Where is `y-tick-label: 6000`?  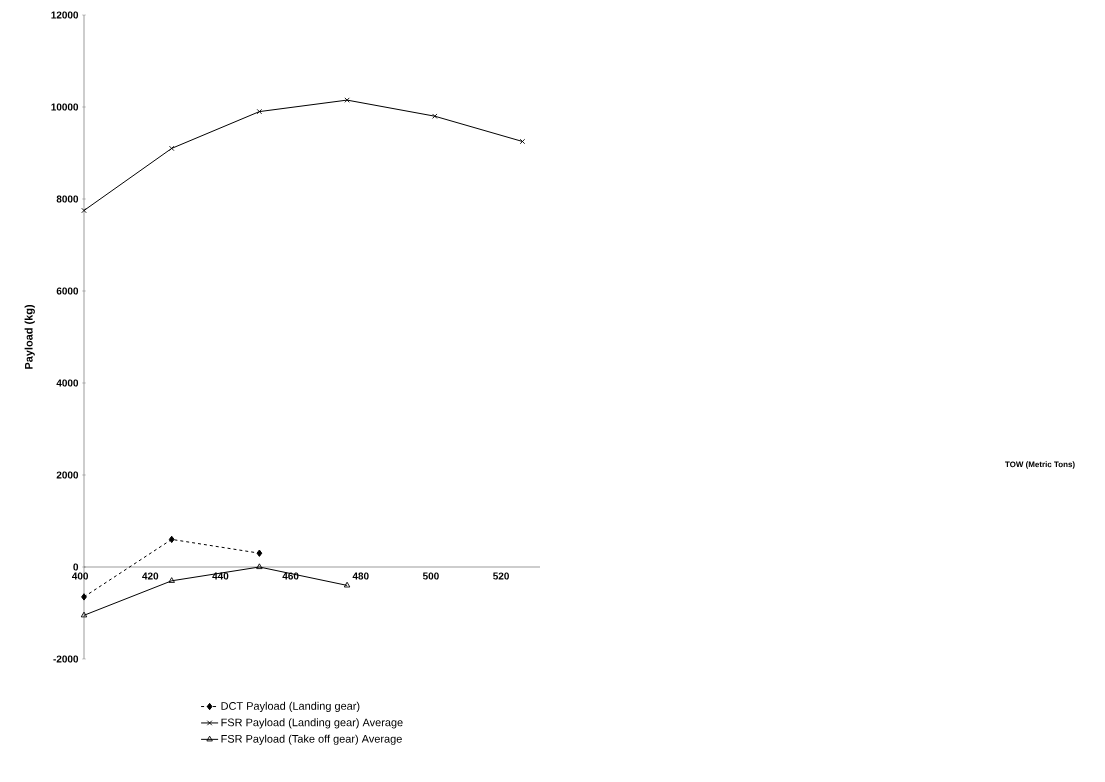
y-tick-label: 6000 is located at coordinates (67, 291).